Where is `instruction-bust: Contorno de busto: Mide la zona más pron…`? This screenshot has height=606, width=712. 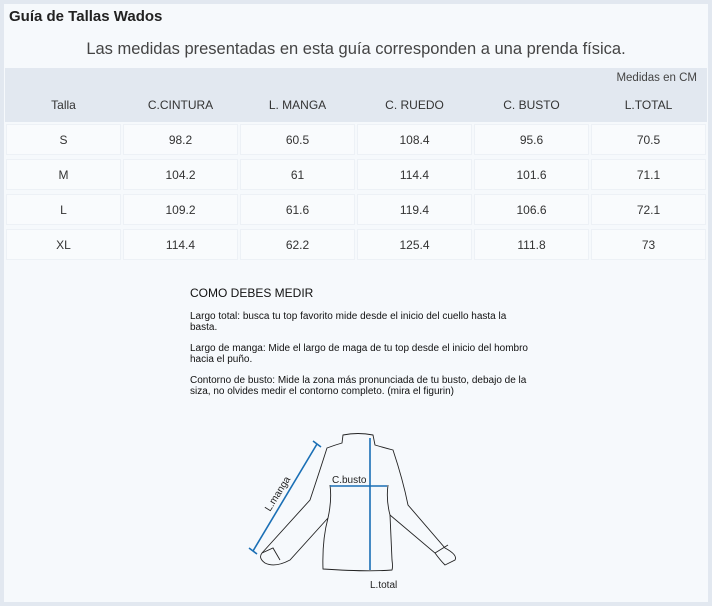 instruction-bust: Contorno de busto: Mide la zona más pron… is located at coordinates (358, 386).